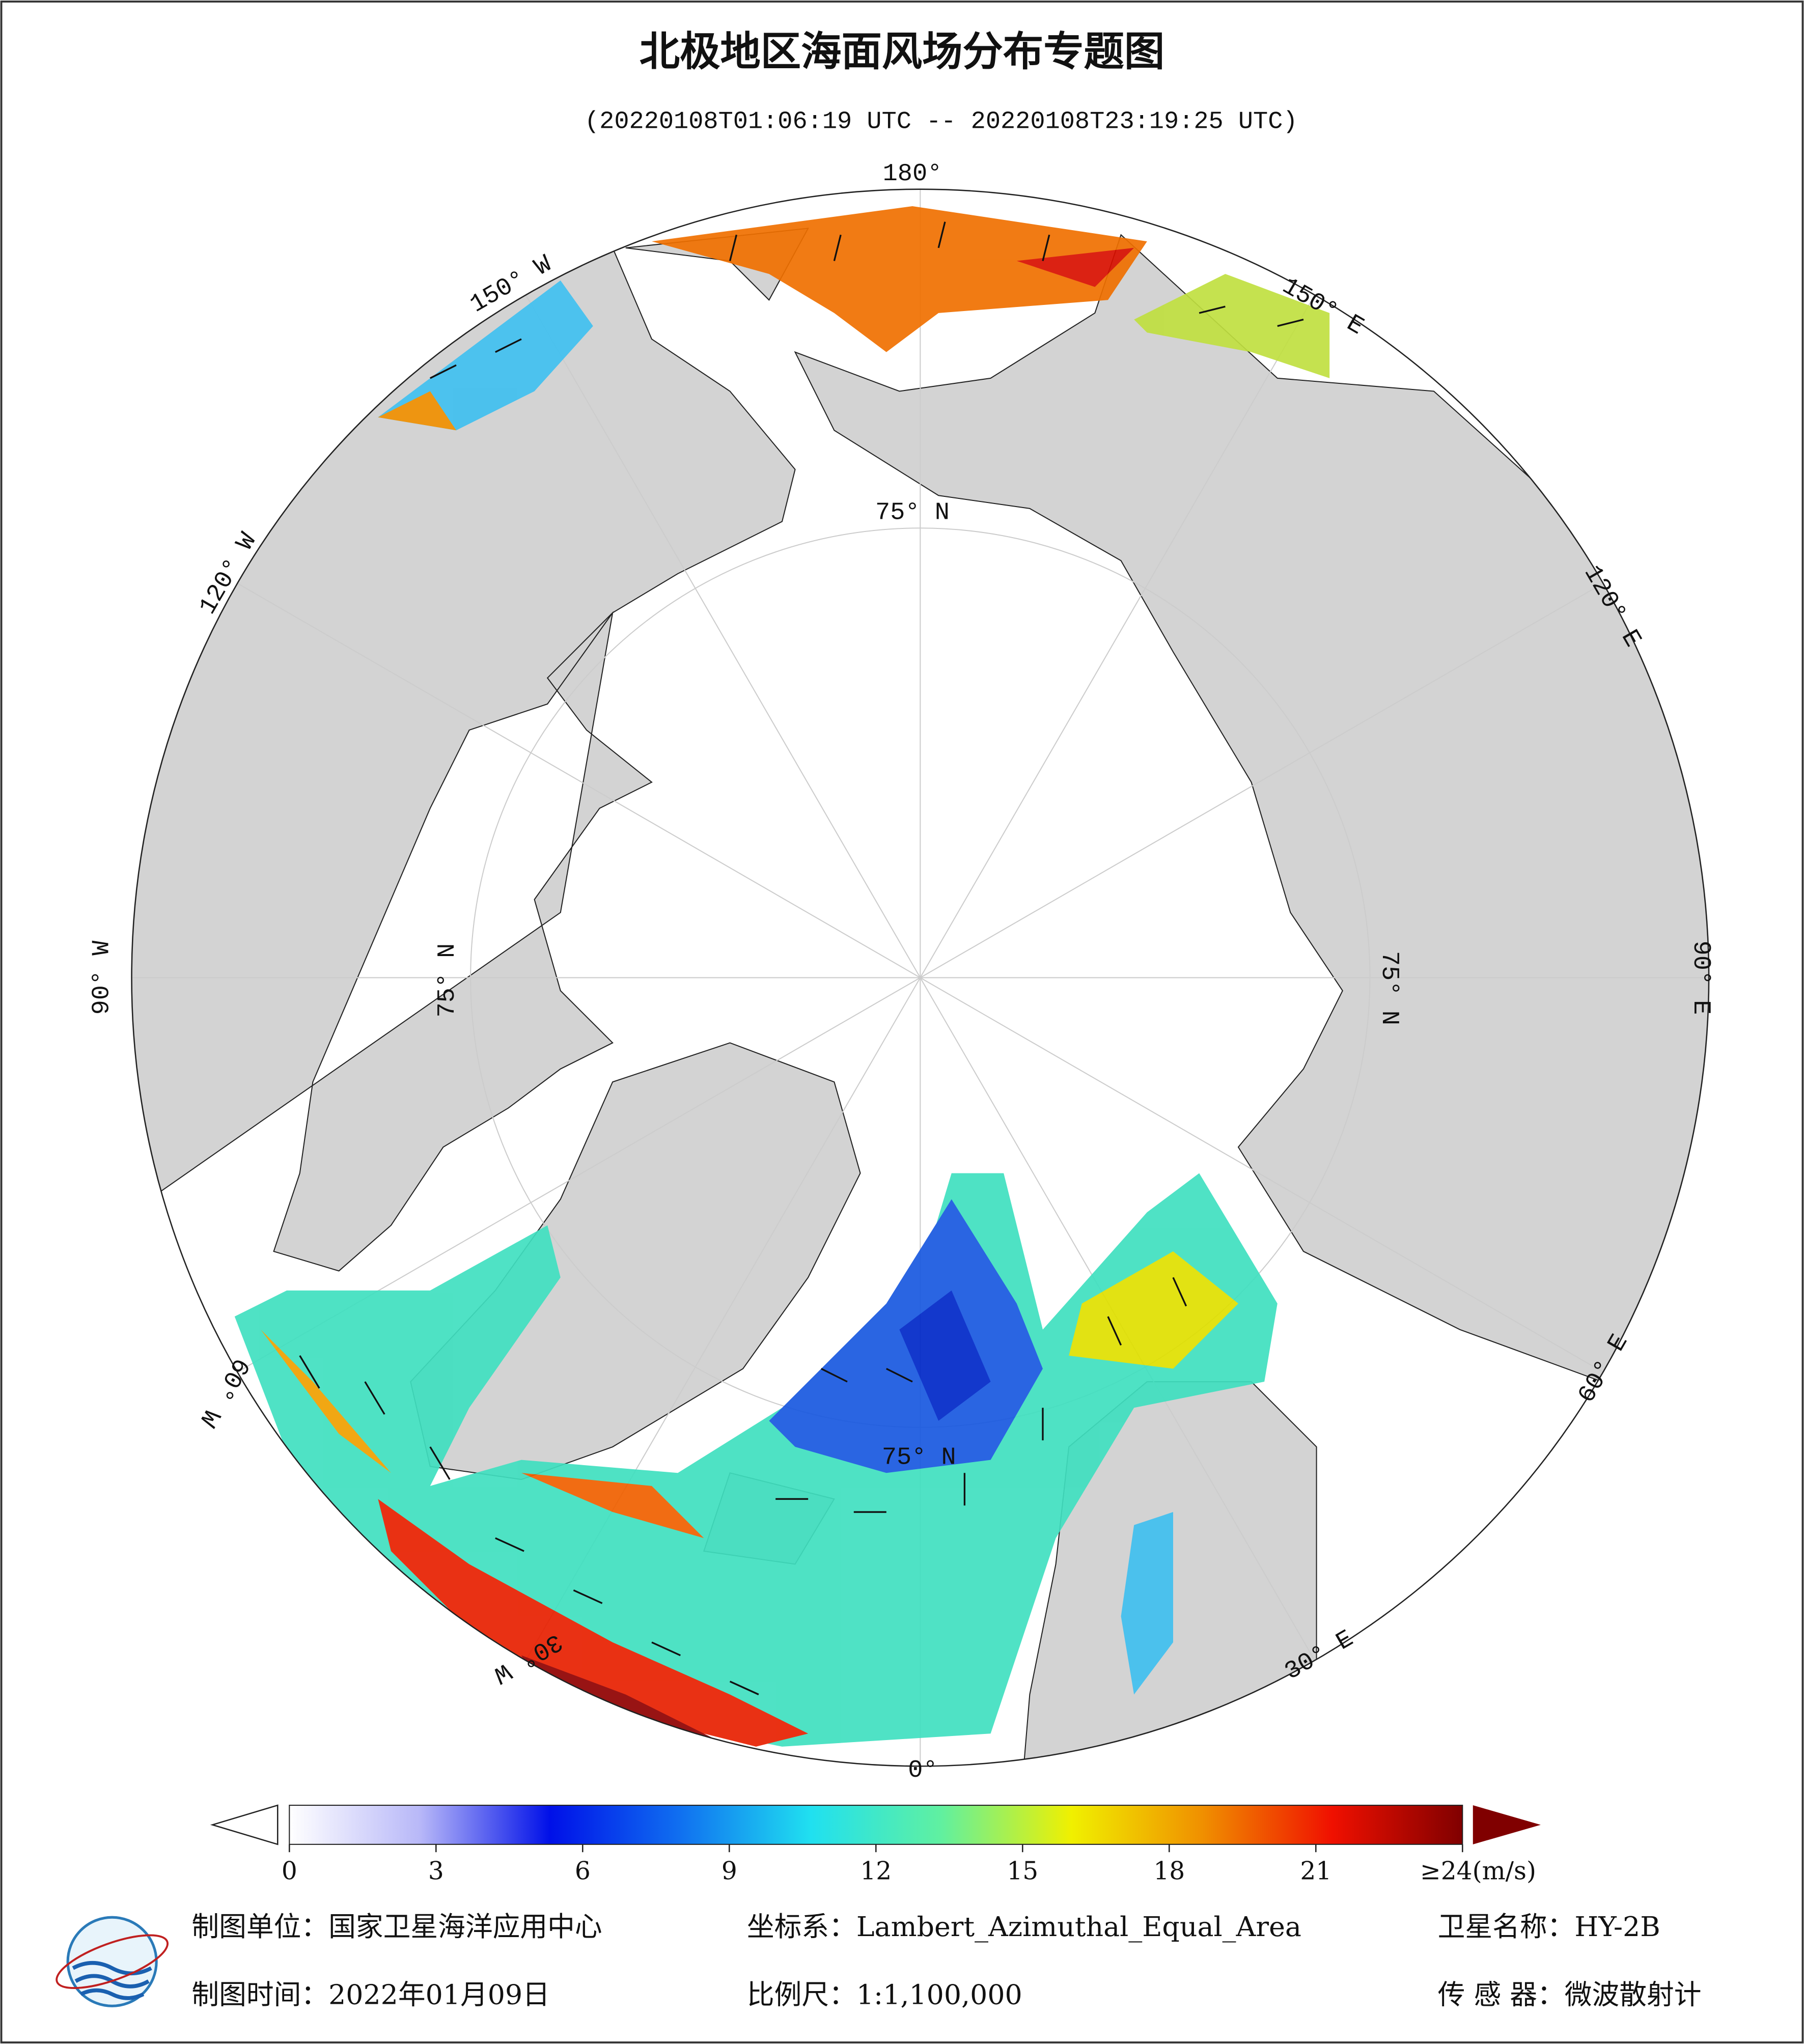 Image resolution: width=1804 pixels, height=2044 pixels. Describe the element at coordinates (1478, 1871) in the screenshot. I see `colorbar-tick-label: ≥24(m/s)` at that location.